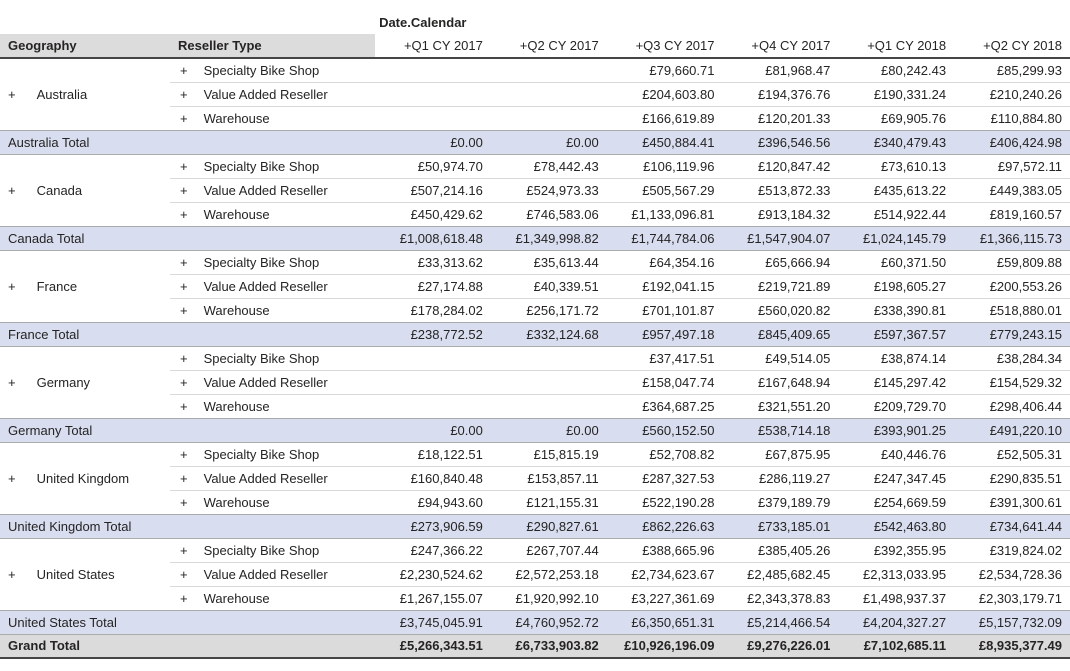 The width and height of the screenshot is (1070, 671). I want to click on geography-label: Germany, so click(63, 382).